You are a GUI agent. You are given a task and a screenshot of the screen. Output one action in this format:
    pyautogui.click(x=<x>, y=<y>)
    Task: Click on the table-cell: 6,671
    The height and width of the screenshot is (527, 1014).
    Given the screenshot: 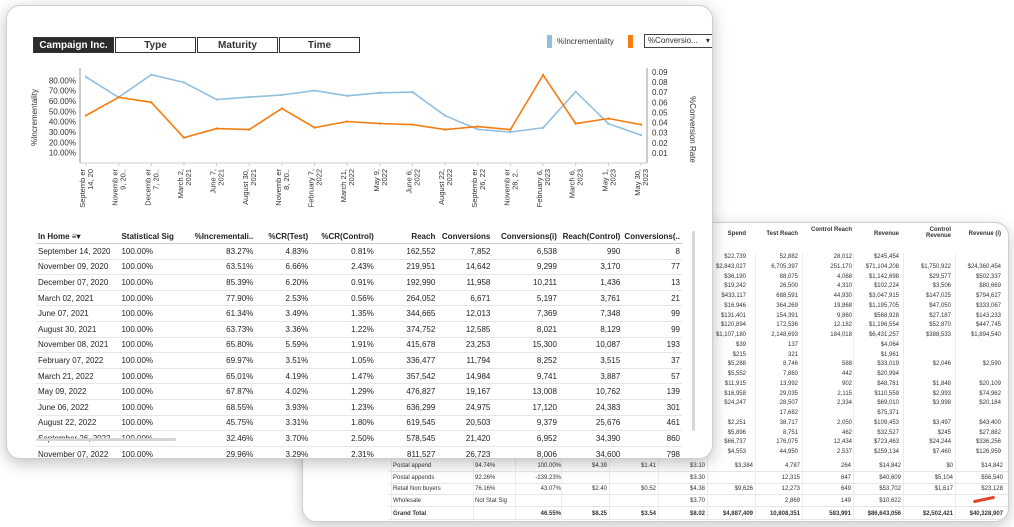 What is the action you would take?
    pyautogui.click(x=465, y=298)
    